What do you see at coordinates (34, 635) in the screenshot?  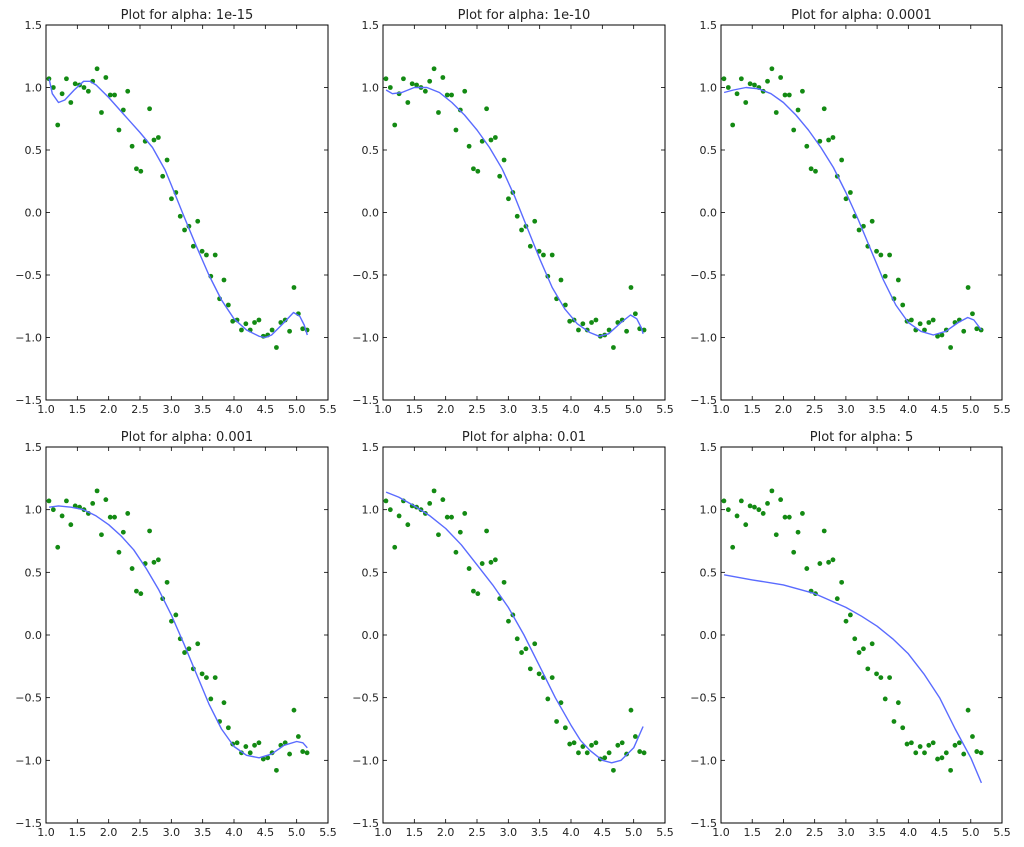 I see `y-tick-label: 0.0` at bounding box center [34, 635].